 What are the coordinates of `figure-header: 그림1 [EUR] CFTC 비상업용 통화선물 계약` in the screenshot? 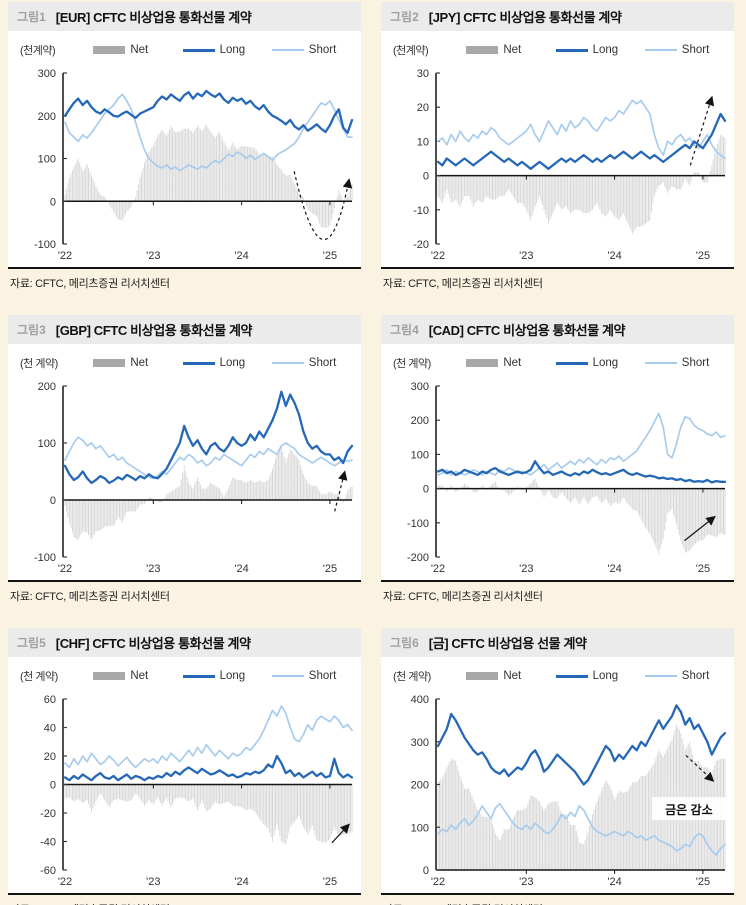 It's located at (184, 16).